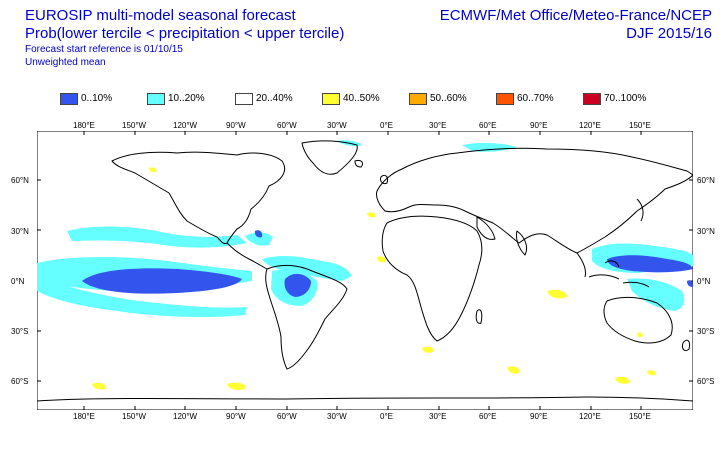  I want to click on lat-label-left: 60°N, so click(20, 180).